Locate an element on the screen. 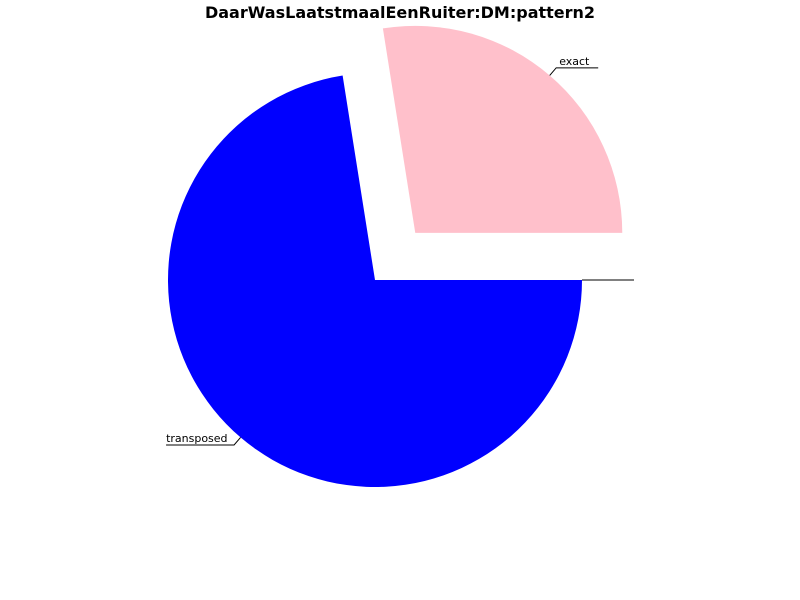 Image resolution: width=800 pixels, height=600 pixels. leader-line-exact is located at coordinates (574, 71).